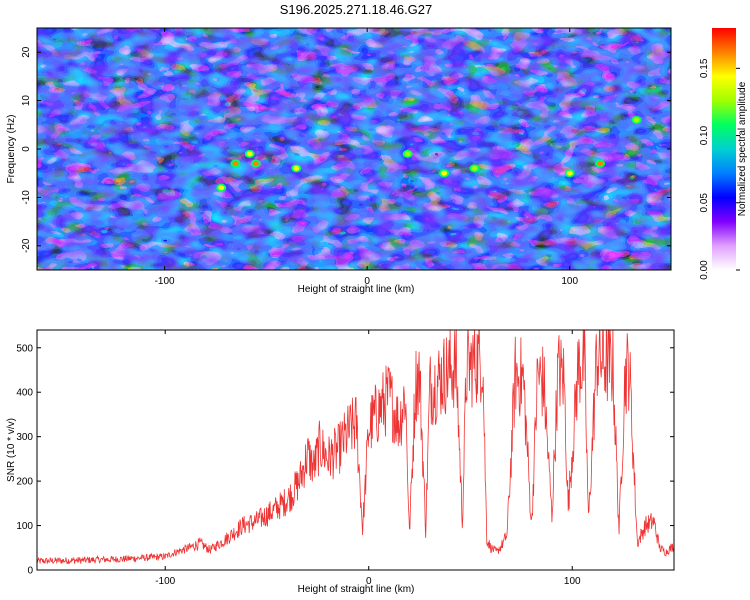  I want to click on heatmap-y-tick-label: 20, so click(26, 52).